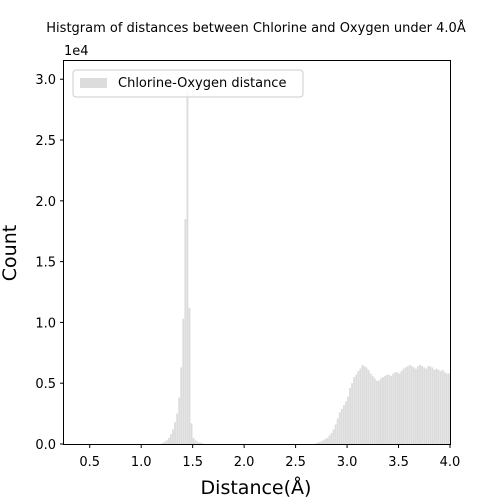  I want to click on y-axis-ticks: 0.0 0.5 1.0 1.5 2.0 2.5 3.0, so click(49, 263).